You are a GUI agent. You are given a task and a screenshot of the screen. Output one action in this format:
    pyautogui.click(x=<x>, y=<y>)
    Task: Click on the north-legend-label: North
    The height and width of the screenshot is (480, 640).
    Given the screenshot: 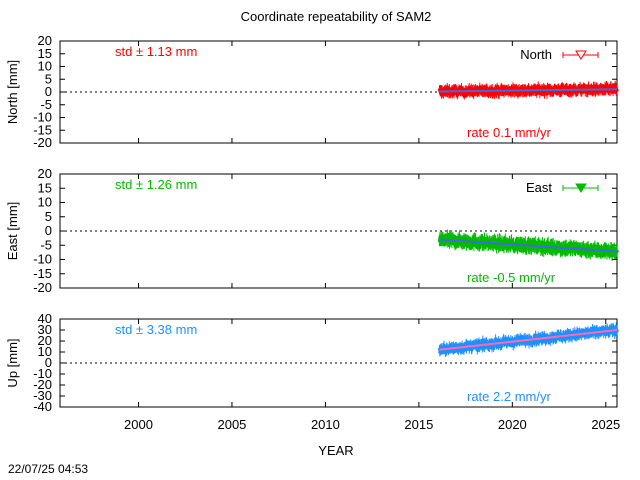 What is the action you would take?
    pyautogui.click(x=536, y=54)
    